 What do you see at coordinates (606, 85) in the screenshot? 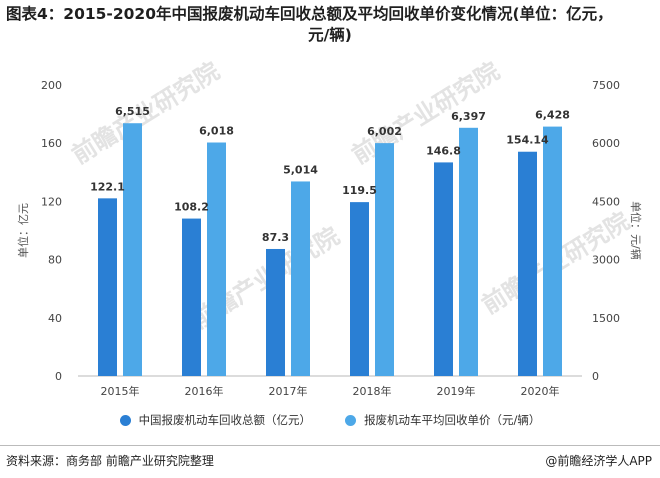
I see `y-right-tick-label-5: 7500` at bounding box center [606, 85].